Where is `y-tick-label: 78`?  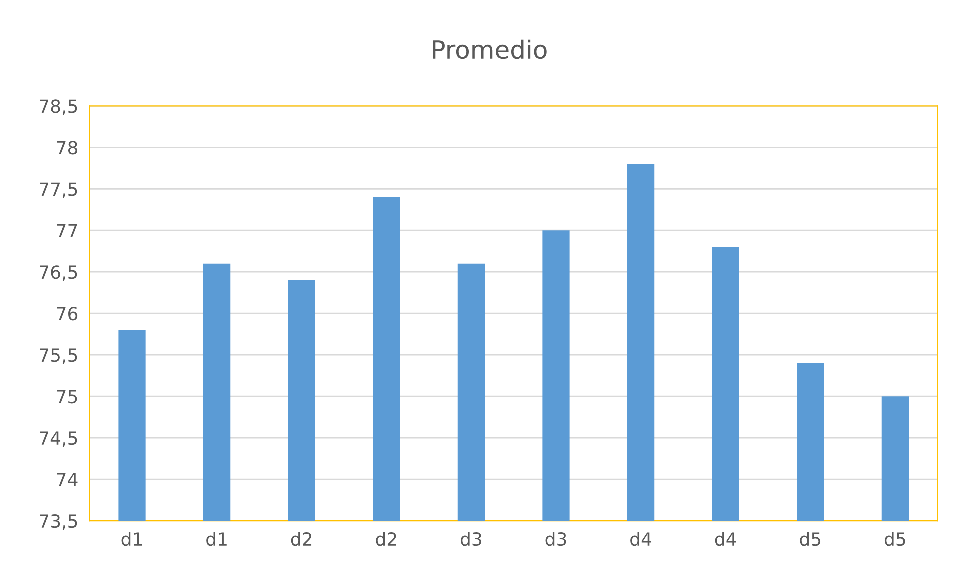
y-tick-label: 78 is located at coordinates (67, 148).